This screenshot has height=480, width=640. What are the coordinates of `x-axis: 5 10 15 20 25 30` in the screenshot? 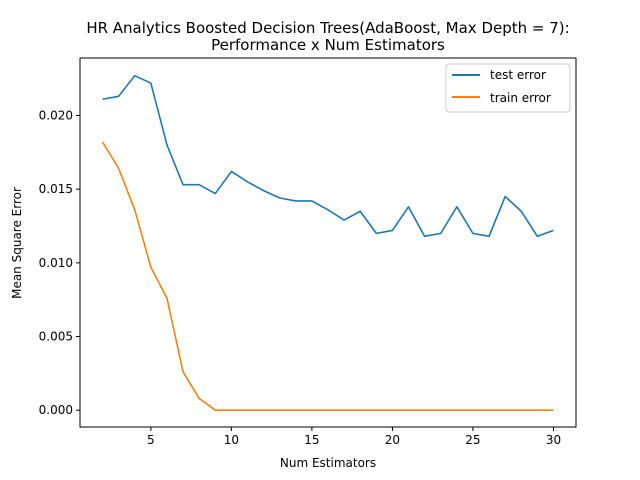 It's located at (354, 437).